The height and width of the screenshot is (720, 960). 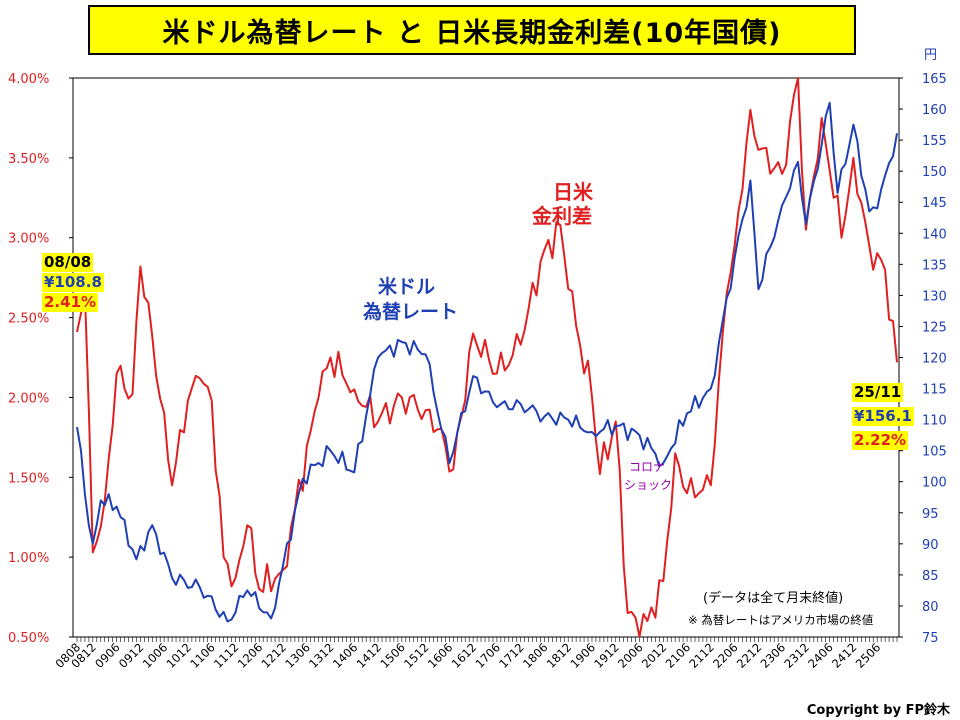 I want to click on x-tick-label: 1712, so click(x=511, y=655).